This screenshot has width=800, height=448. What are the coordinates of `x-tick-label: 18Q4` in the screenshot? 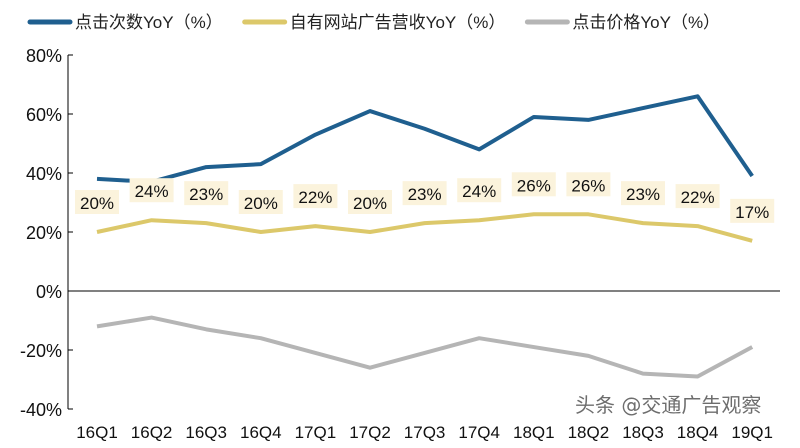 It's located at (698, 432).